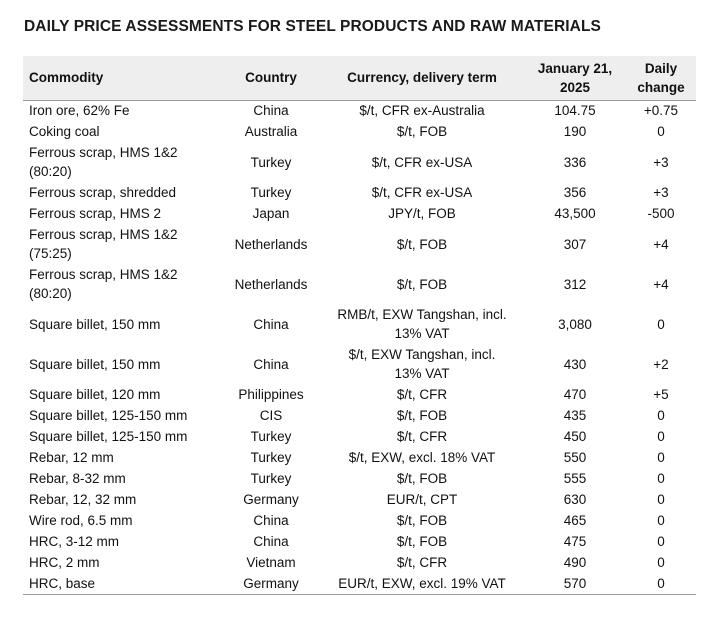 This screenshot has width=713, height=623. What do you see at coordinates (575, 436) in the screenshot?
I see `cell-price: 450` at bounding box center [575, 436].